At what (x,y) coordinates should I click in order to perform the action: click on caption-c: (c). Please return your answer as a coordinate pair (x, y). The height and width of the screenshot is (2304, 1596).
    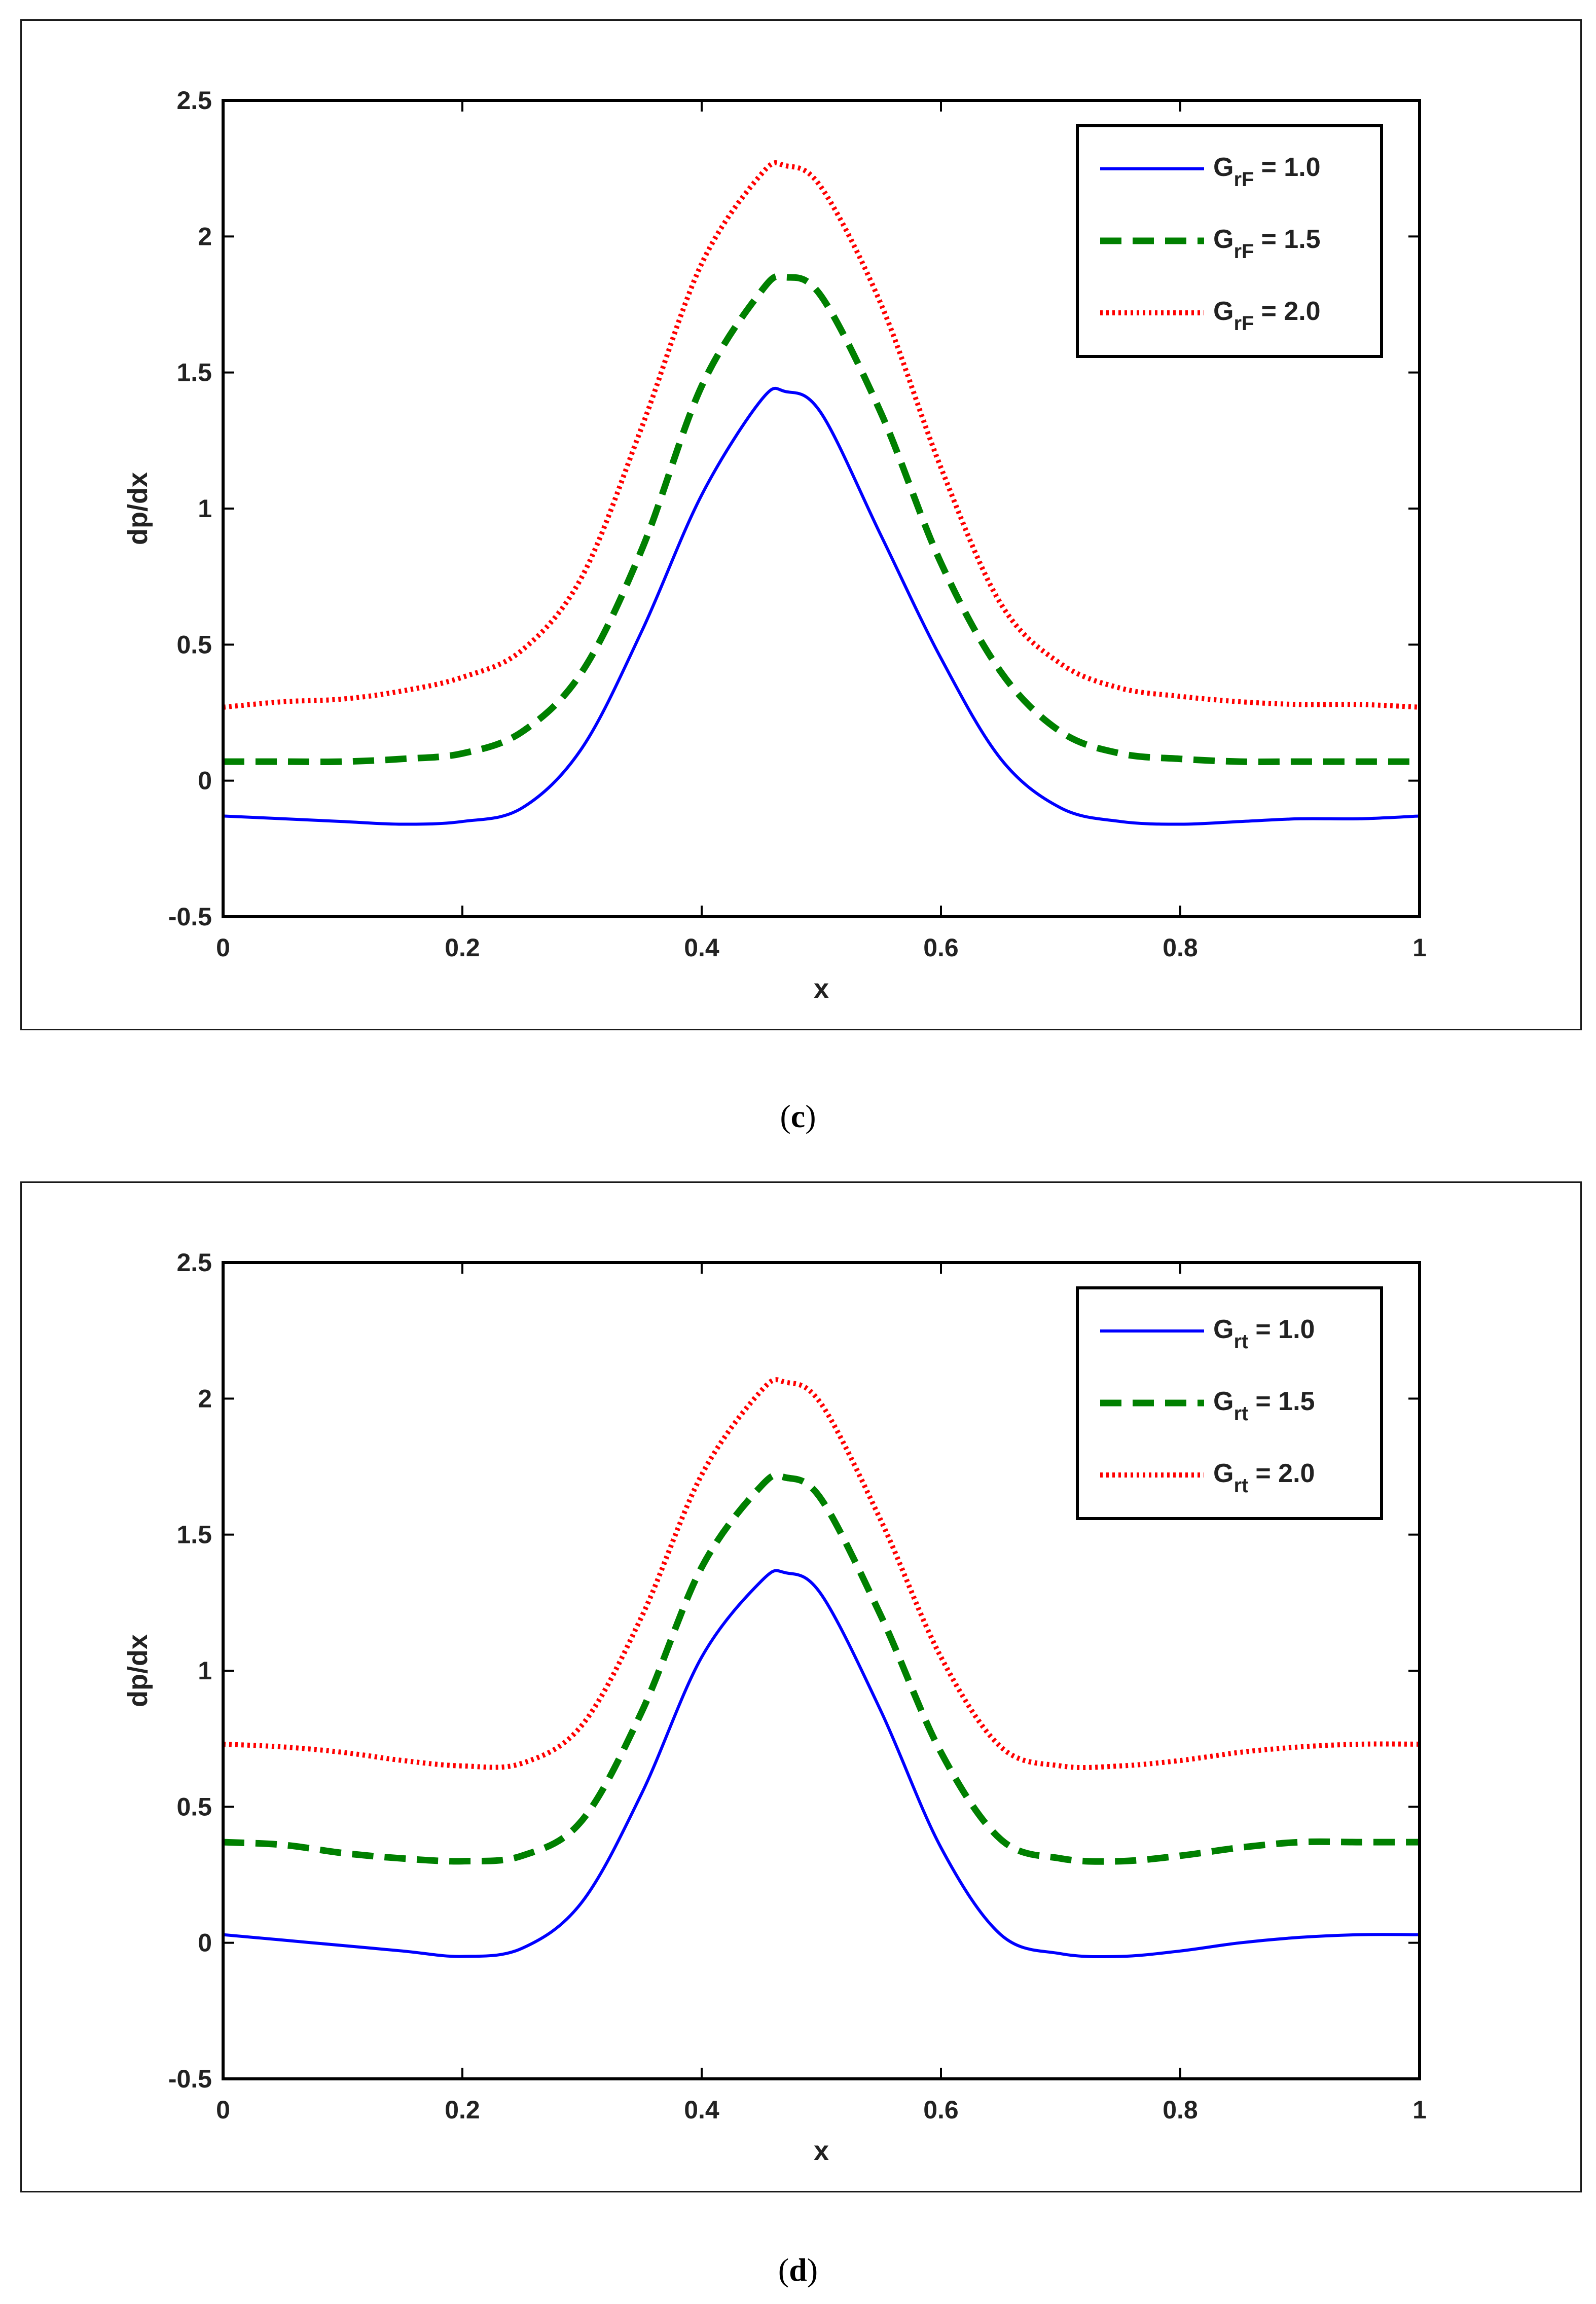
    Looking at the image, I should click on (798, 1116).